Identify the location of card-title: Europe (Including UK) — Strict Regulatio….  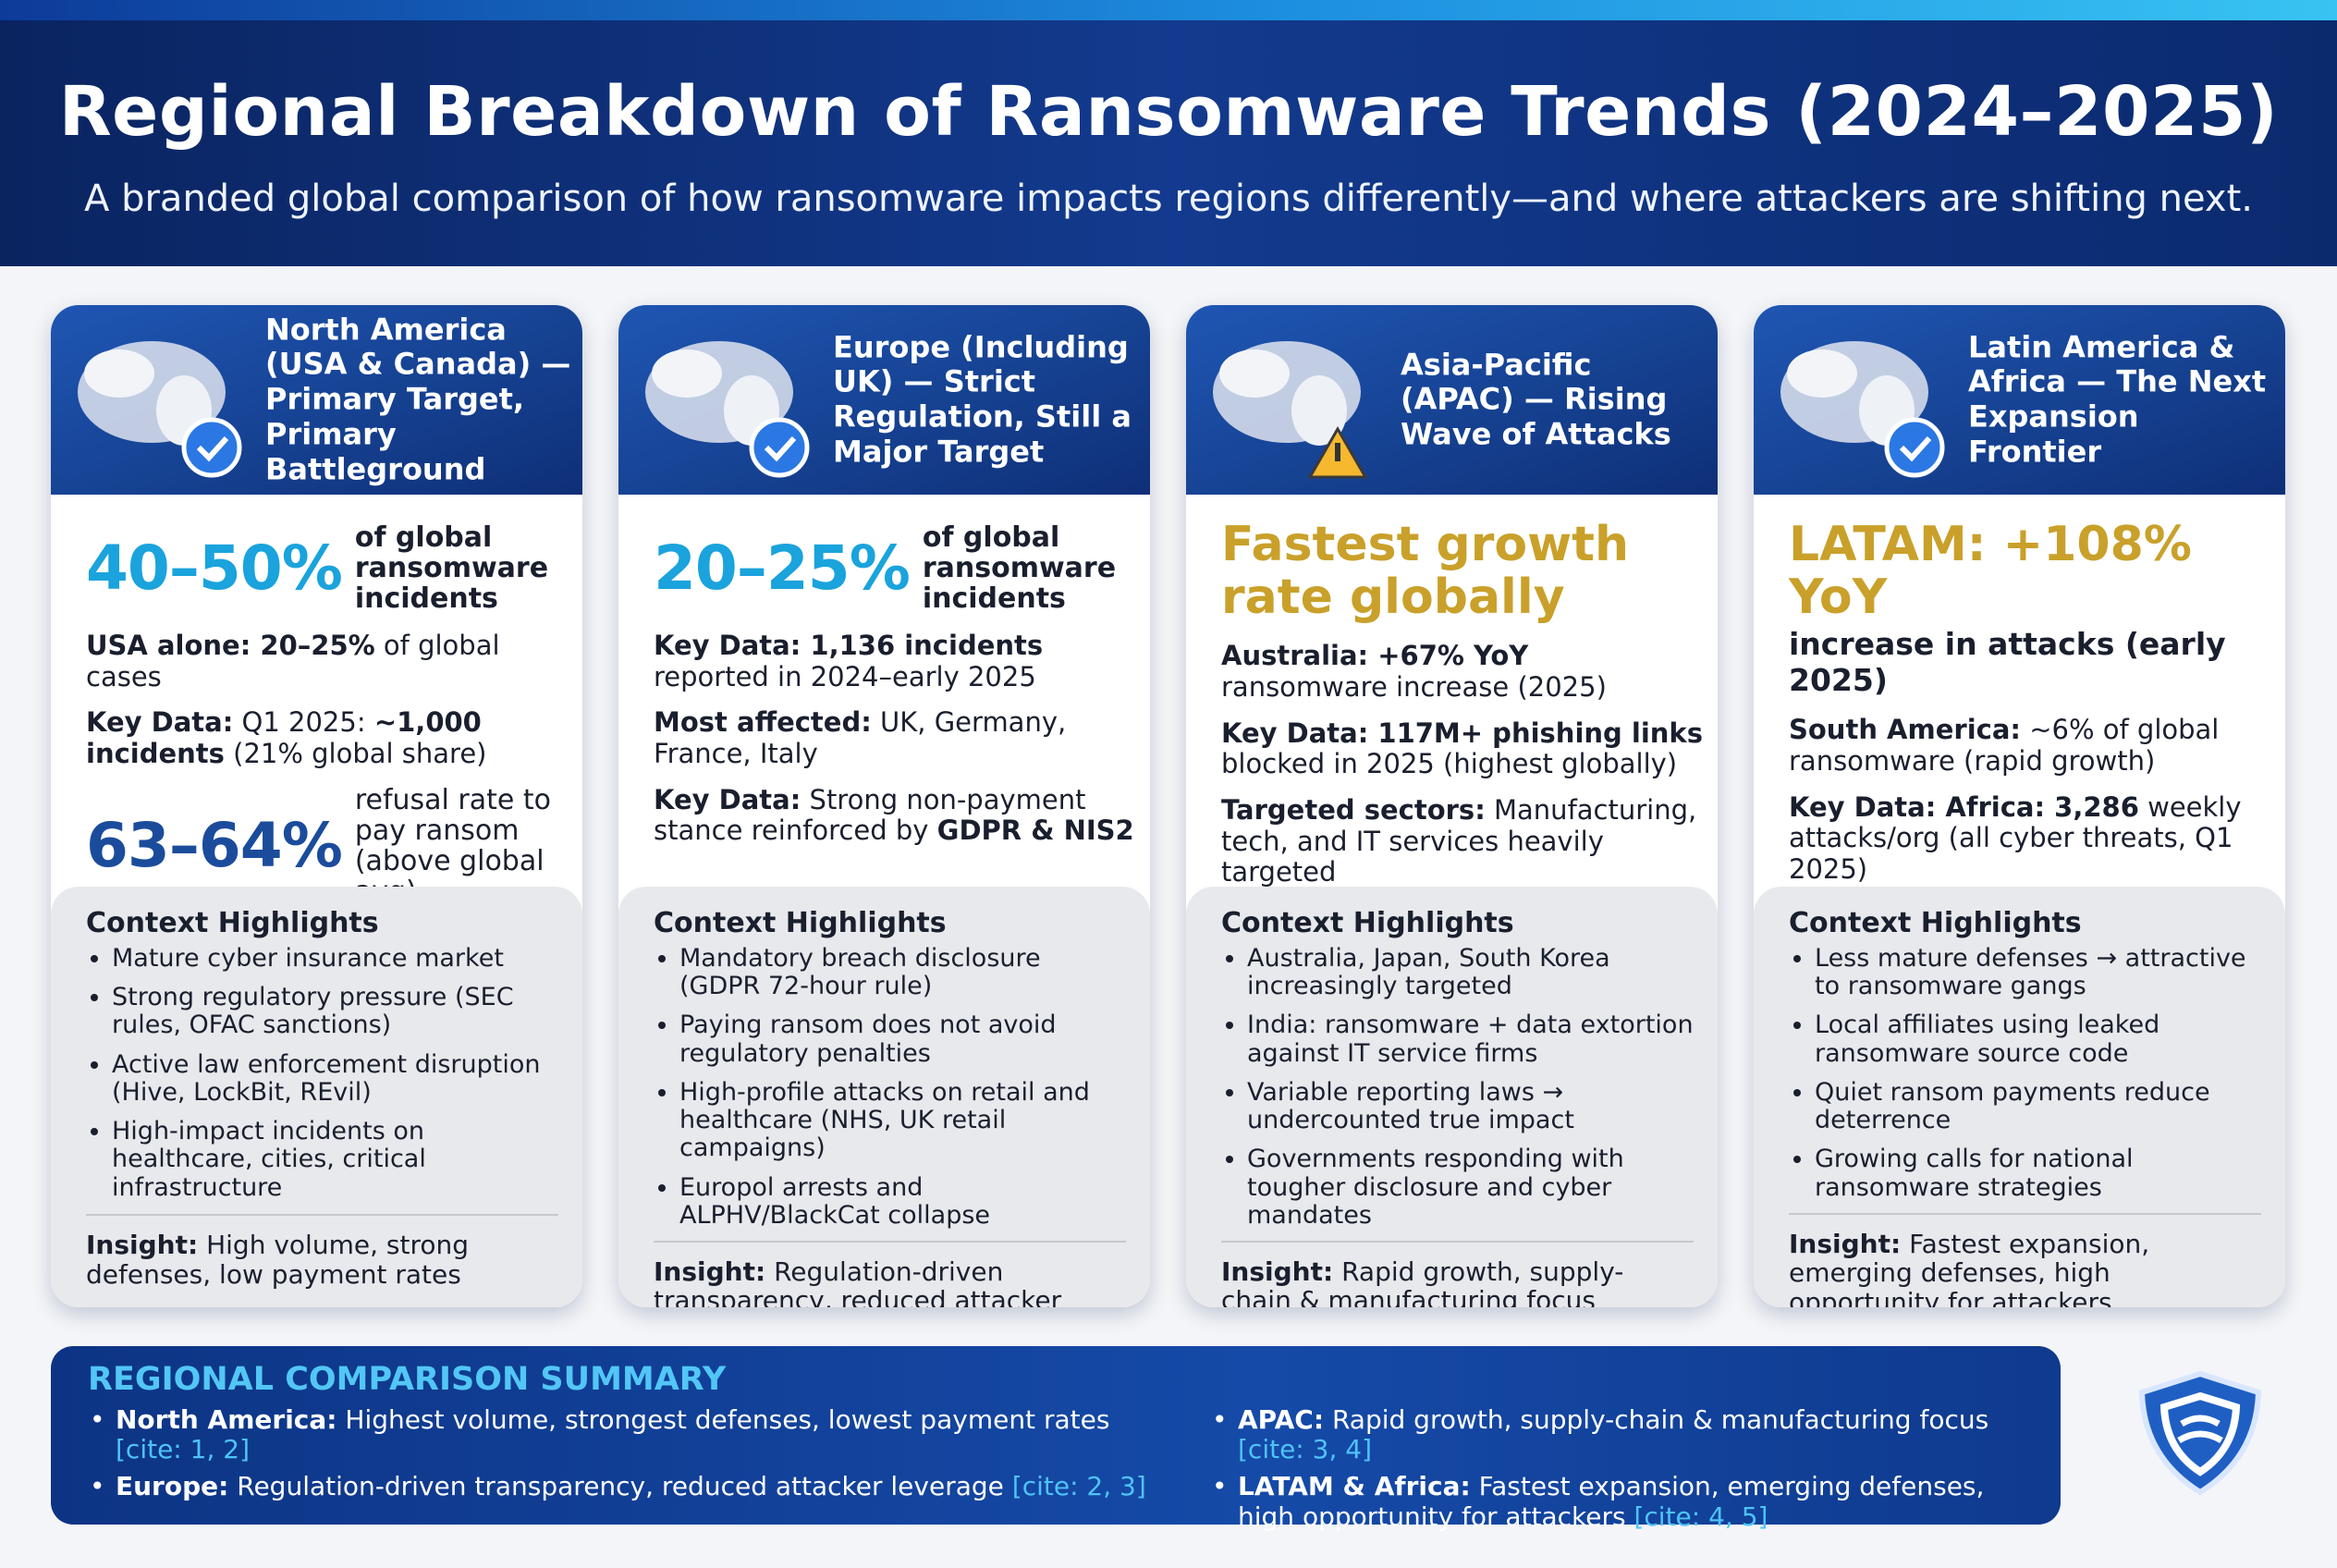
(982, 400).